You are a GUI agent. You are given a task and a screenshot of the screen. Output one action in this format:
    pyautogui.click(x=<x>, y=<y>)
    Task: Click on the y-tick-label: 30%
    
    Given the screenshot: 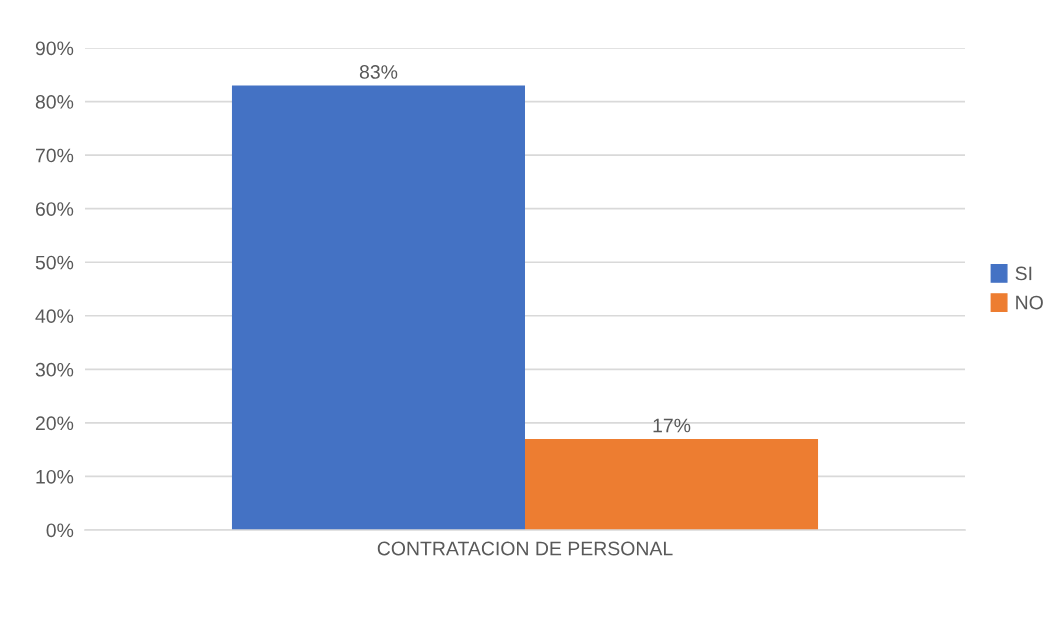 What is the action you would take?
    pyautogui.click(x=54, y=369)
    